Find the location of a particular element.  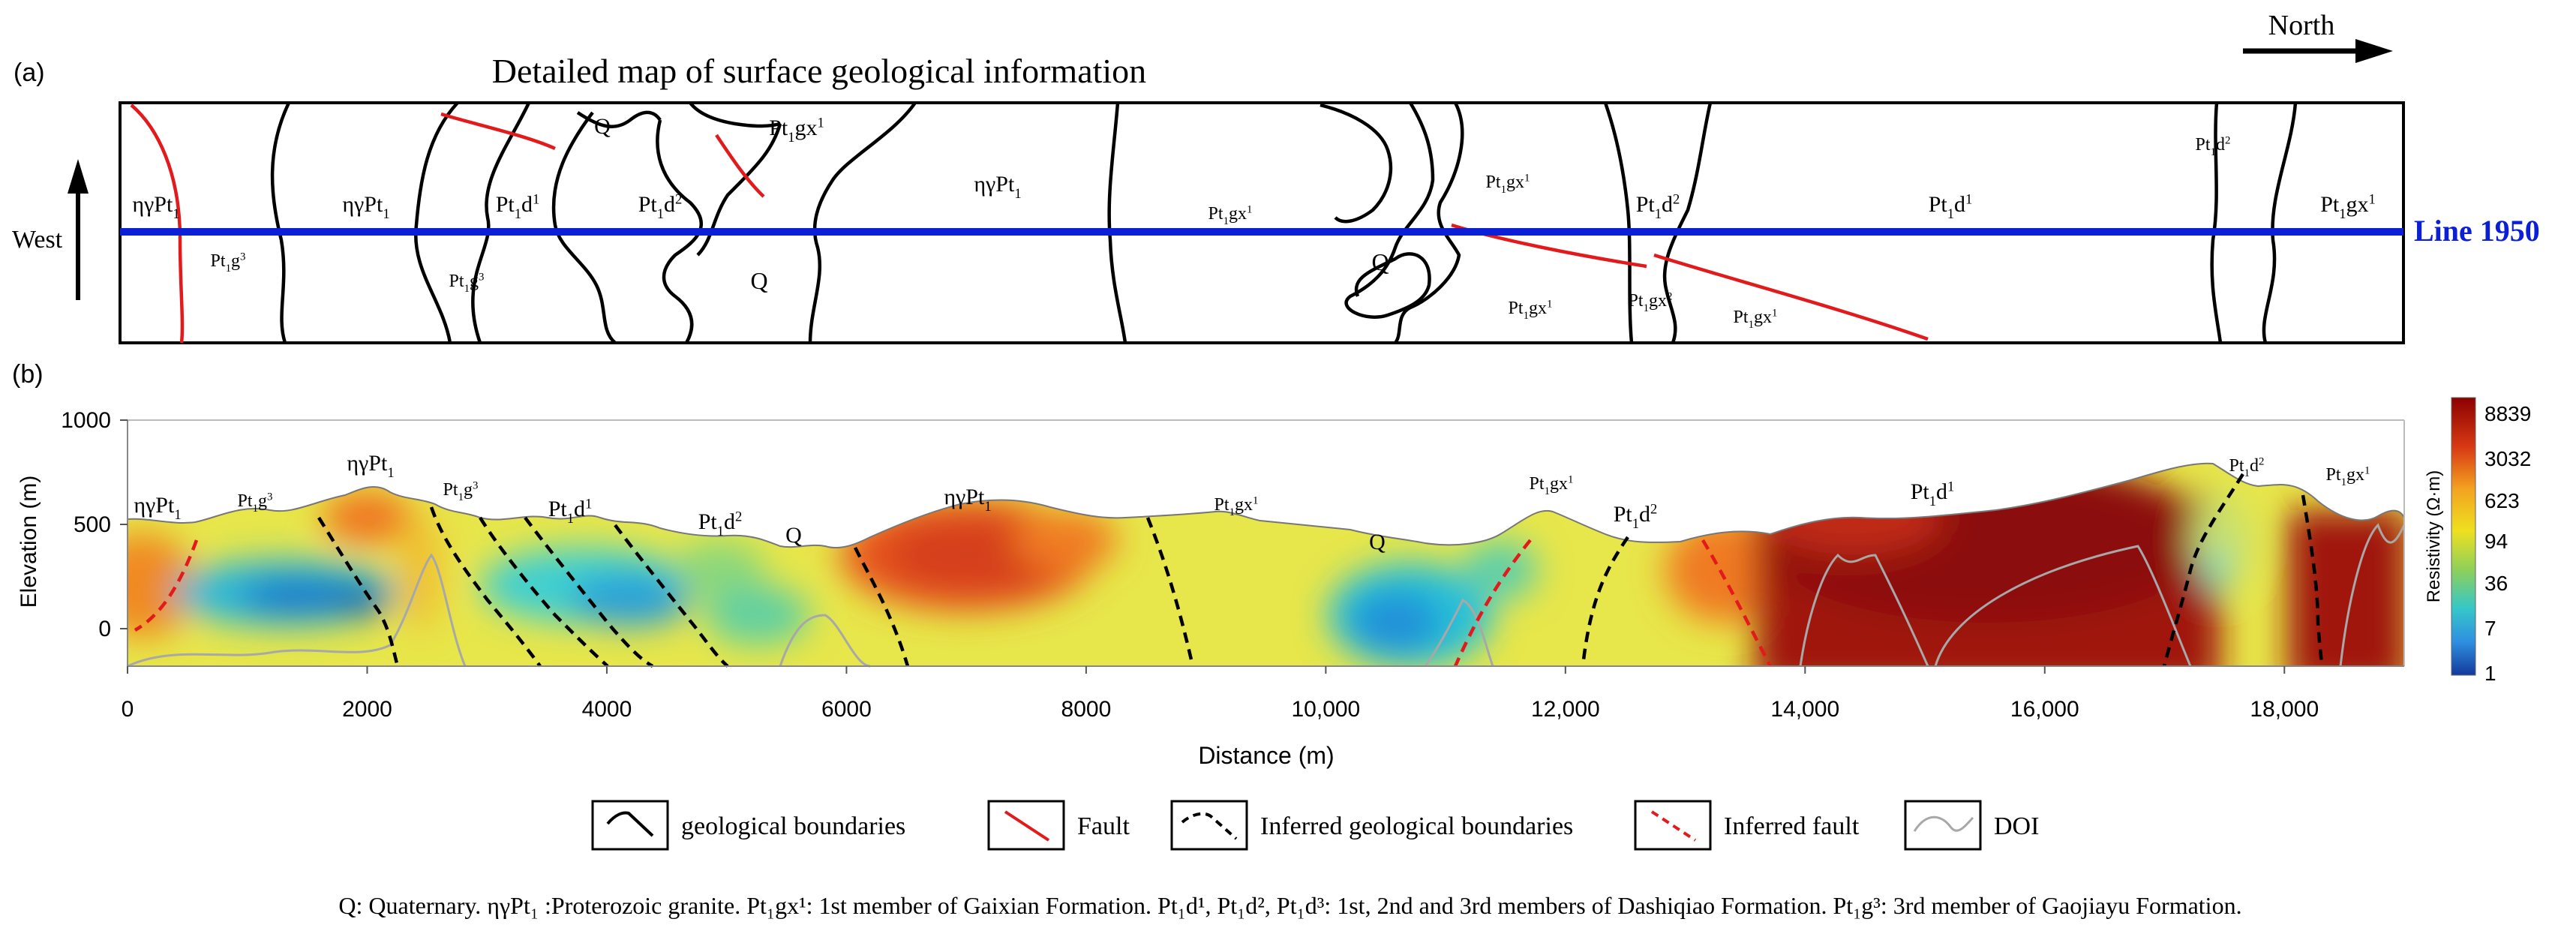

x-axis-label: Distance (m) is located at coordinates (1266, 755).